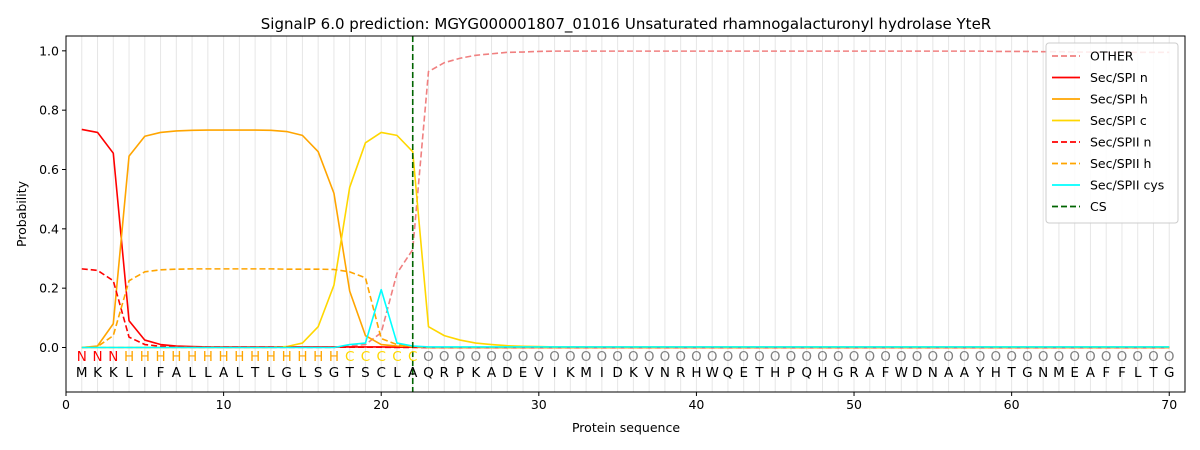 The width and height of the screenshot is (1200, 450). I want to click on legend-label: Sec/SPI n, so click(1119, 77).